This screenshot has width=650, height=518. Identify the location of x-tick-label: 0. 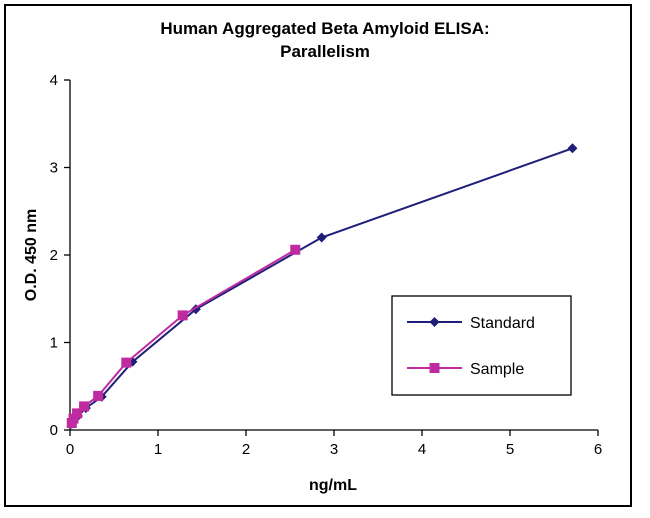
(70, 449).